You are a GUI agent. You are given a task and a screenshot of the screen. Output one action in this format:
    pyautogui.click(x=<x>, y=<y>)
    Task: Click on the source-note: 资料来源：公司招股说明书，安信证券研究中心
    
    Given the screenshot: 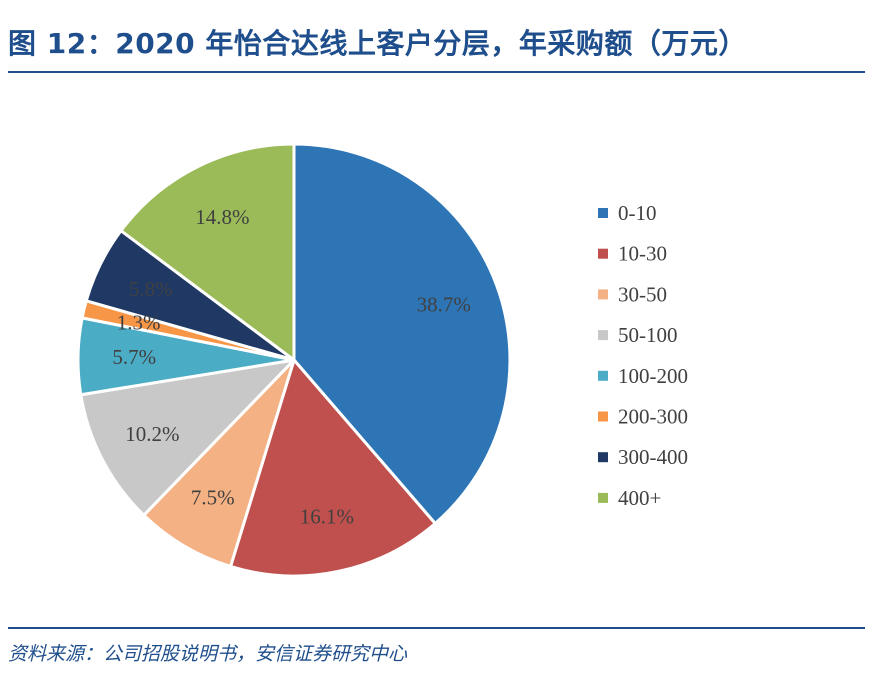 What is the action you would take?
    pyautogui.click(x=208, y=654)
    